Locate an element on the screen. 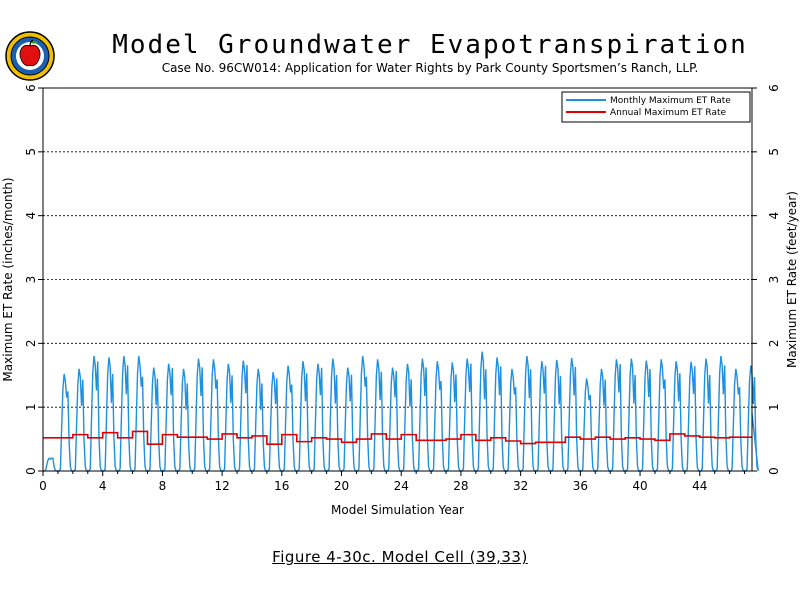 Image resolution: width=800 pixels, height=600 pixels. apple-seal-icon is located at coordinates (30, 58).